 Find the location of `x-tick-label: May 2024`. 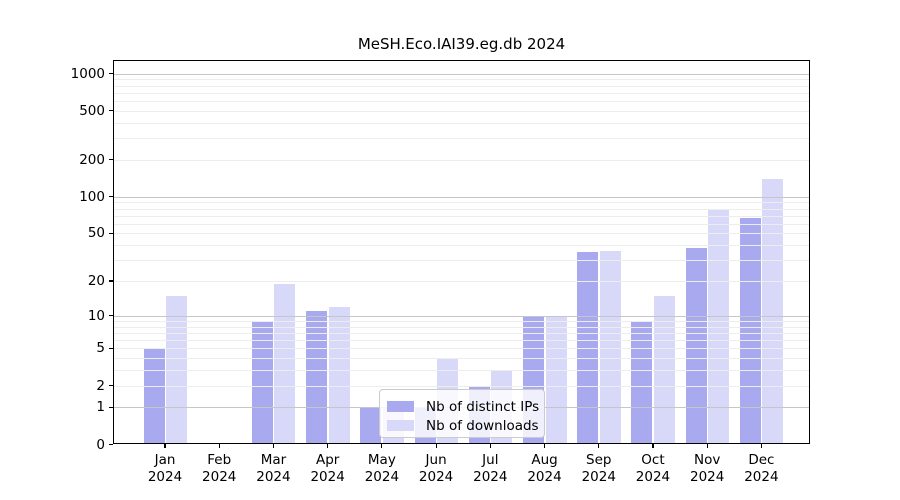

x-tick-label: May 2024 is located at coordinates (382, 469).